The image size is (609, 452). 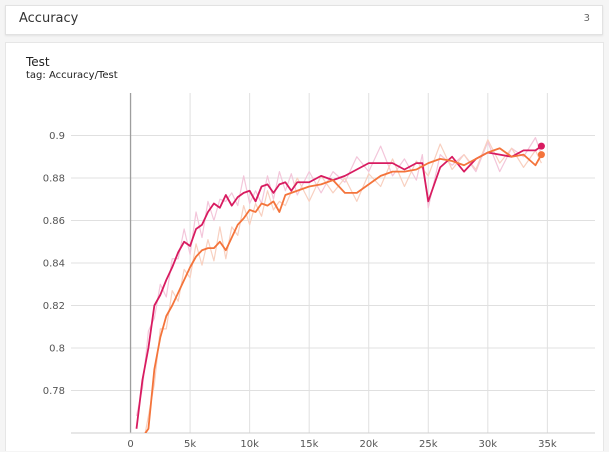 I want to click on y-tick-label: 0.82, so click(x=54, y=306).